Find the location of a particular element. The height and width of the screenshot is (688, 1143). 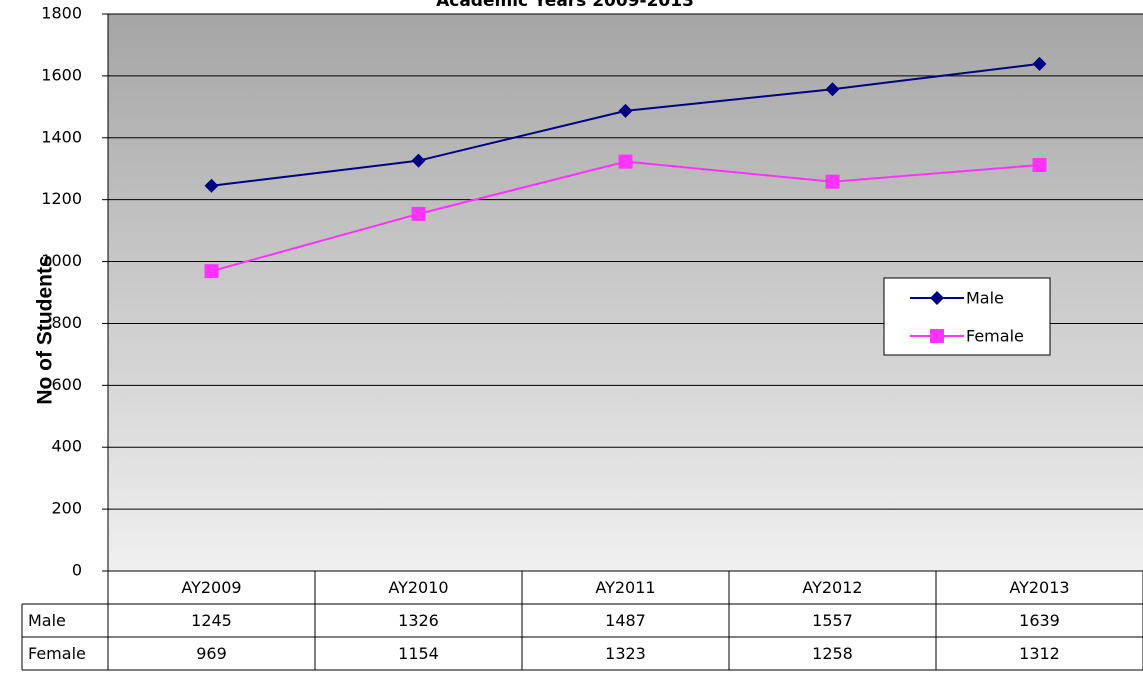

table-cell: 1557 is located at coordinates (832, 620).